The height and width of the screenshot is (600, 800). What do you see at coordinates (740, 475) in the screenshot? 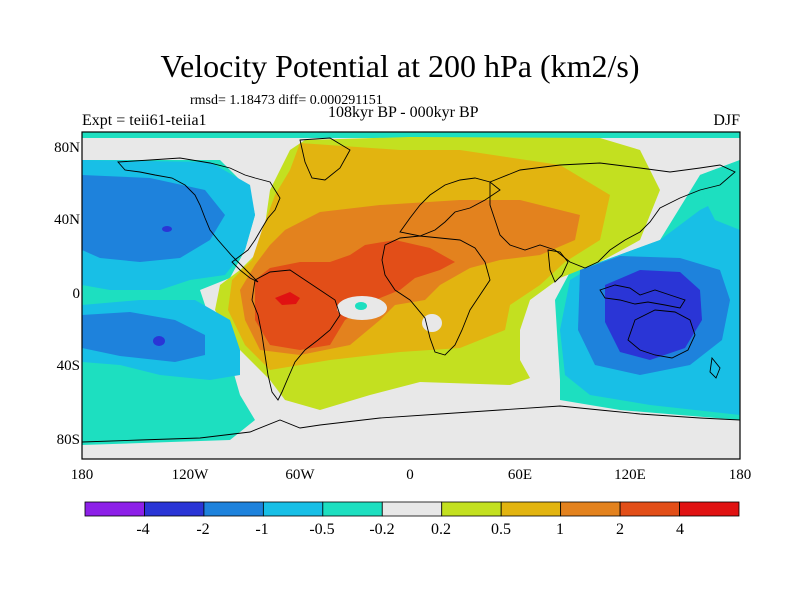
I see `lon-tick-180e: 180` at bounding box center [740, 475].